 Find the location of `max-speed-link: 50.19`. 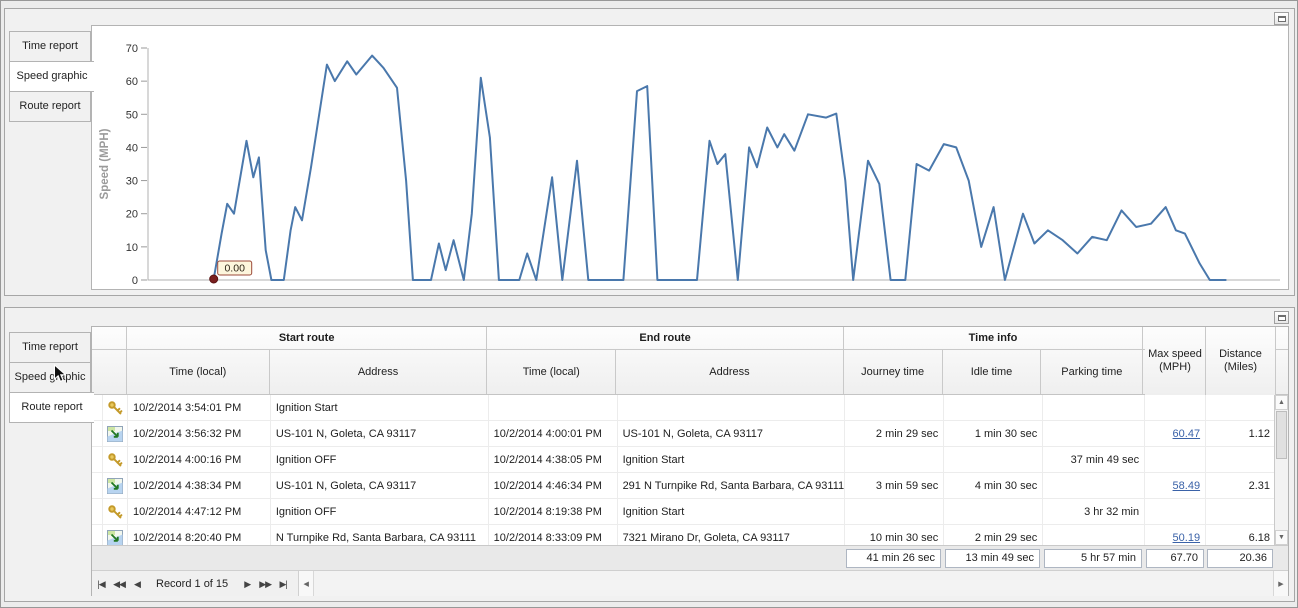

max-speed-link: 50.19 is located at coordinates (1186, 537).